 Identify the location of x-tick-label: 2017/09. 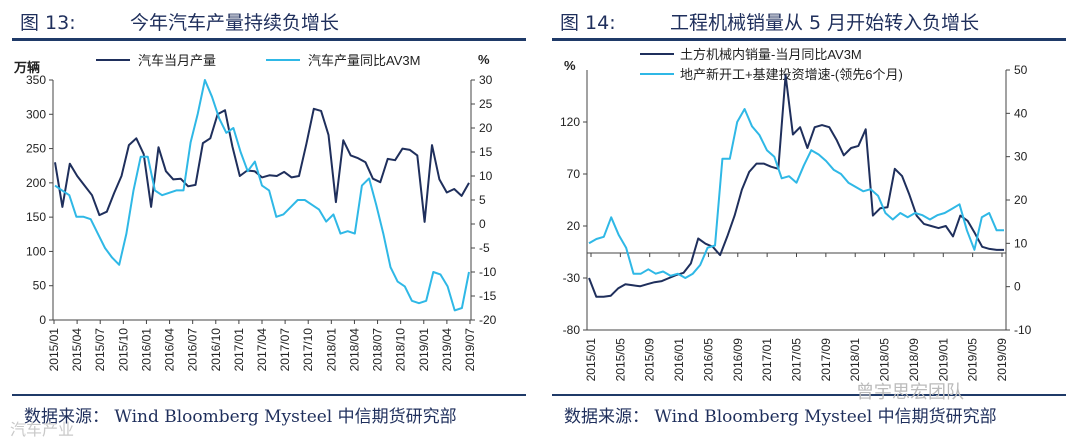
(826, 360).